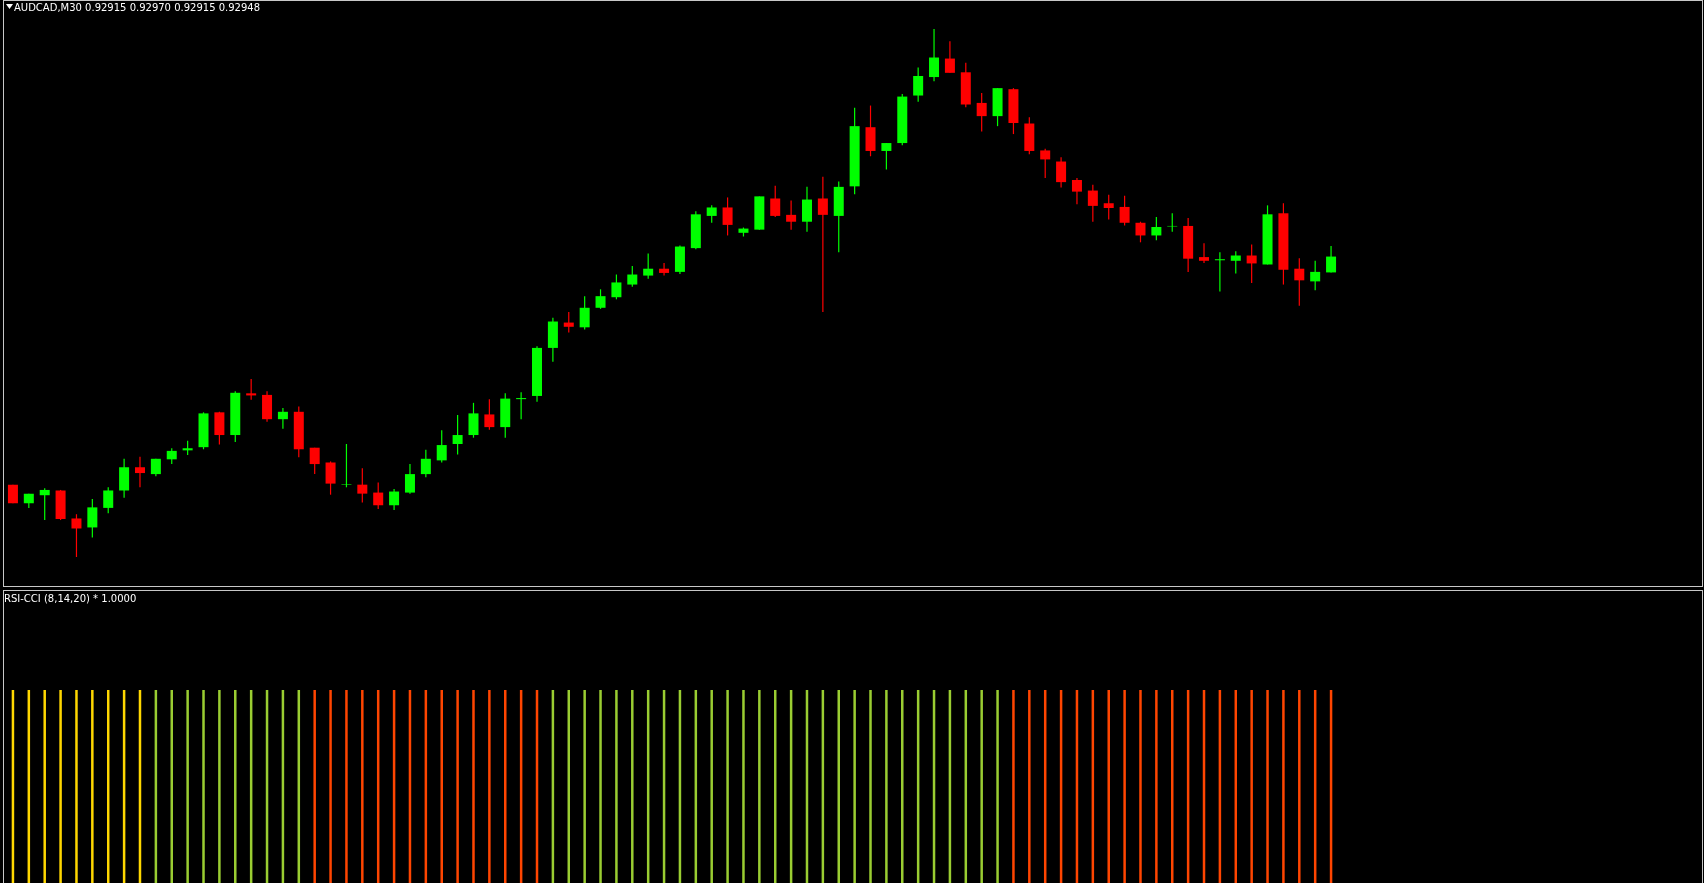 This screenshot has height=883, width=1704. I want to click on chart-title: AUDCAD,M30 0.92915 0.92970 0.92915 0.92948, so click(137, 7).